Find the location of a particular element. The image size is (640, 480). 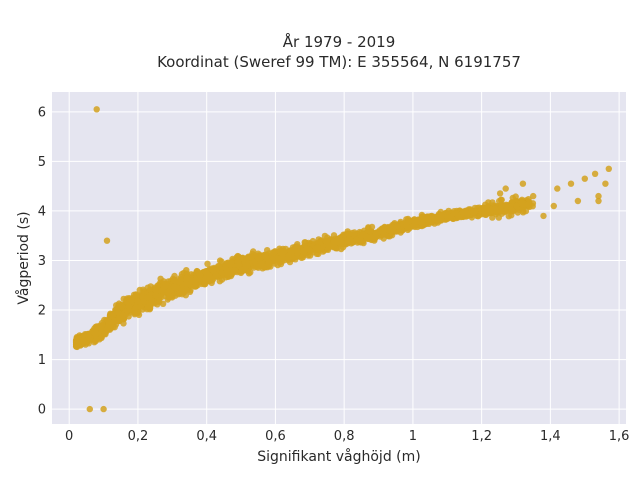

y-tick-label: 1 is located at coordinates (42, 360).